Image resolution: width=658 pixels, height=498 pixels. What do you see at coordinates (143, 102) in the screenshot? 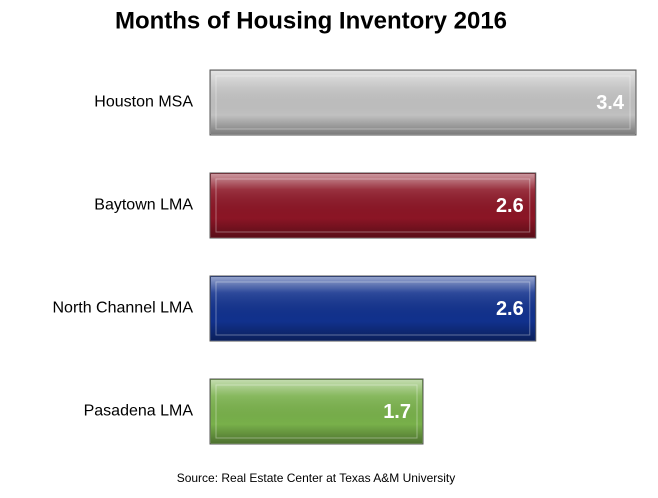
I see `category-label: Houston MSA` at bounding box center [143, 102].